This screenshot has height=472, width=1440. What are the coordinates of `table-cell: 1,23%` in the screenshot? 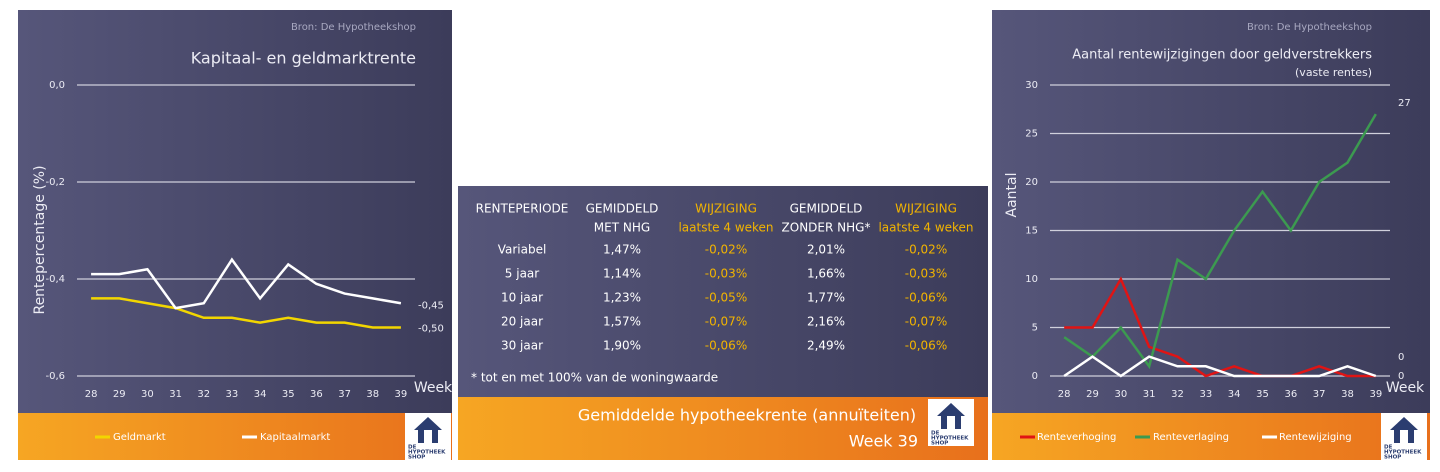 It's located at (622, 298).